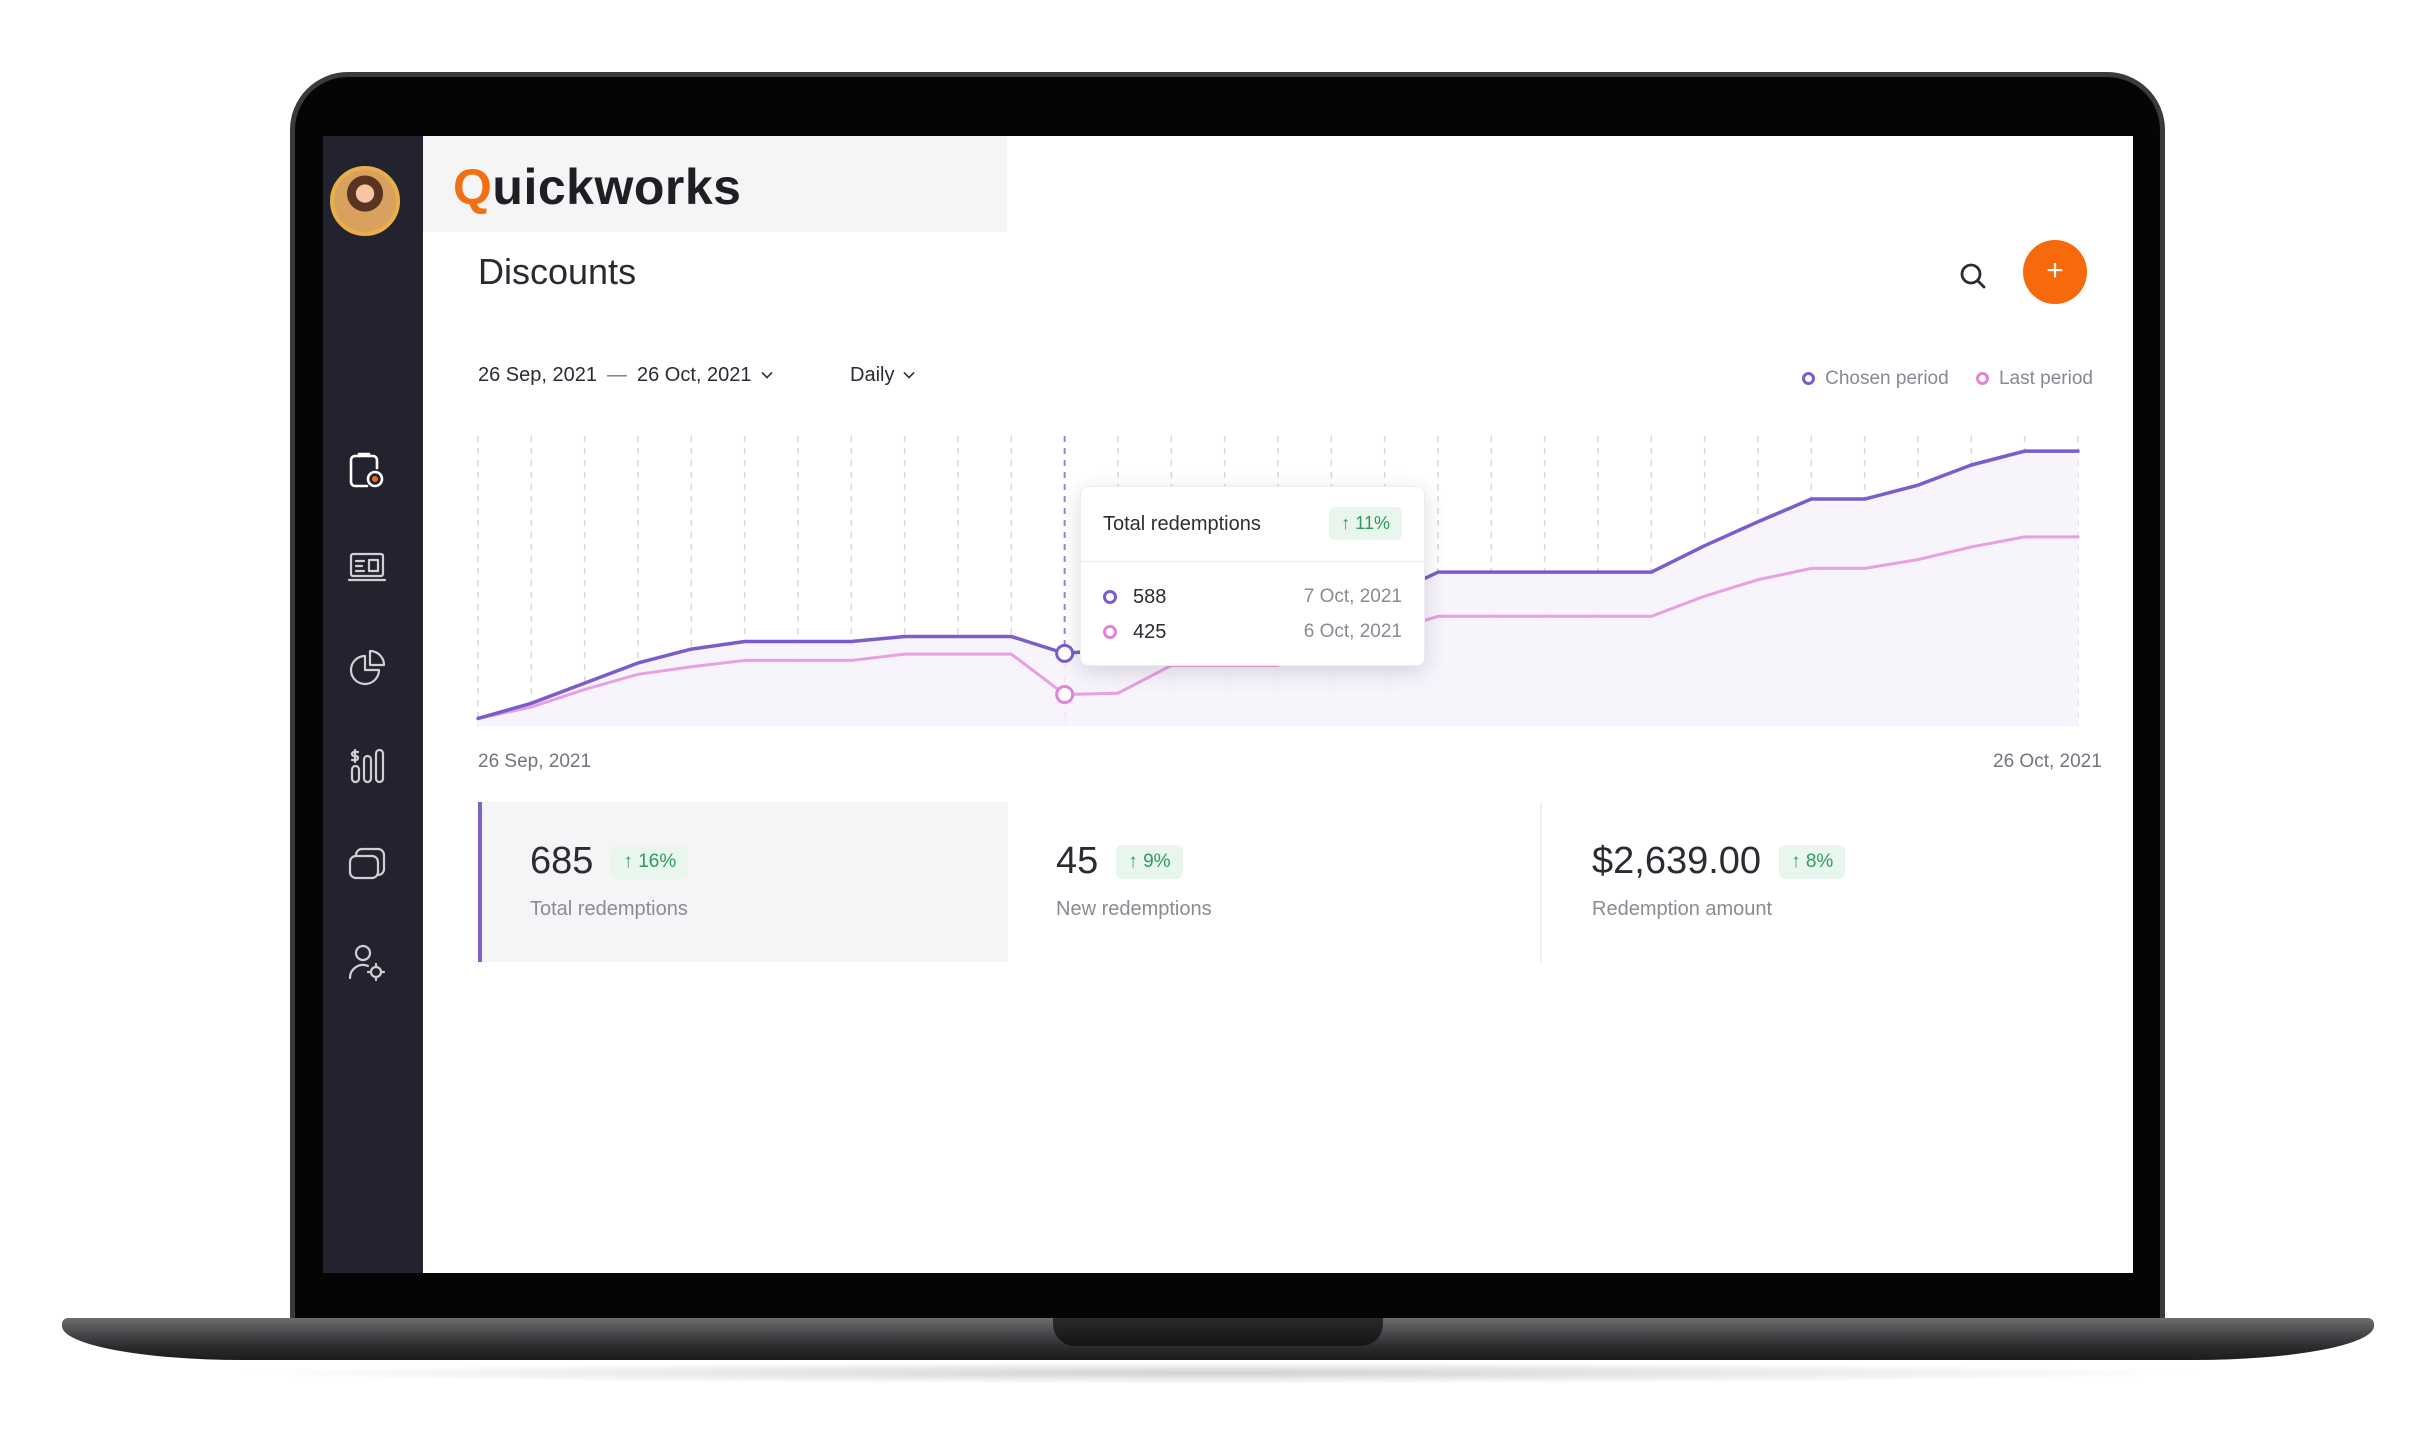 This screenshot has height=1442, width=2416. I want to click on stat-divider, so click(1541, 882).